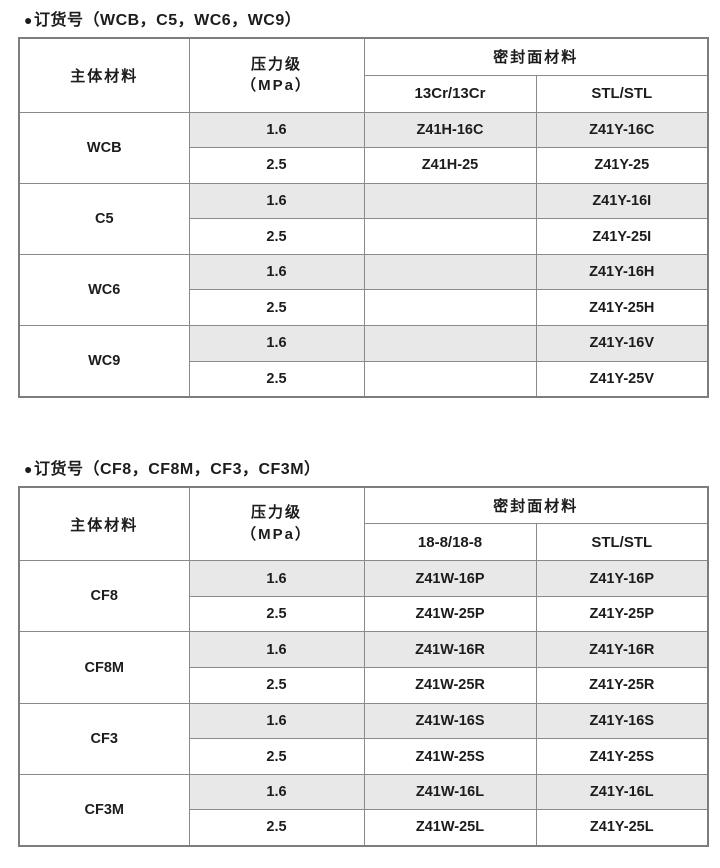 Image resolution: width=720 pixels, height=868 pixels. What do you see at coordinates (104, 810) in the screenshot?
I see `material-cell: CF3M` at bounding box center [104, 810].